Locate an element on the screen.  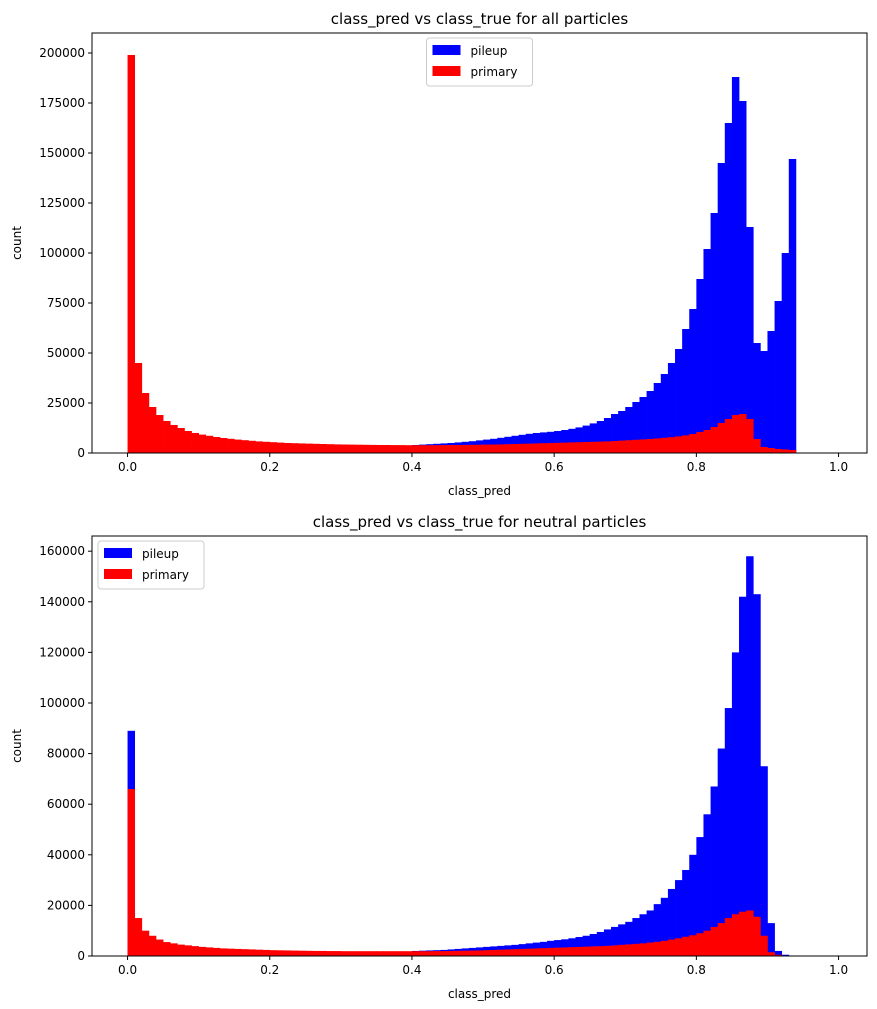
y-tick-label: 60000 is located at coordinates (66, 804).